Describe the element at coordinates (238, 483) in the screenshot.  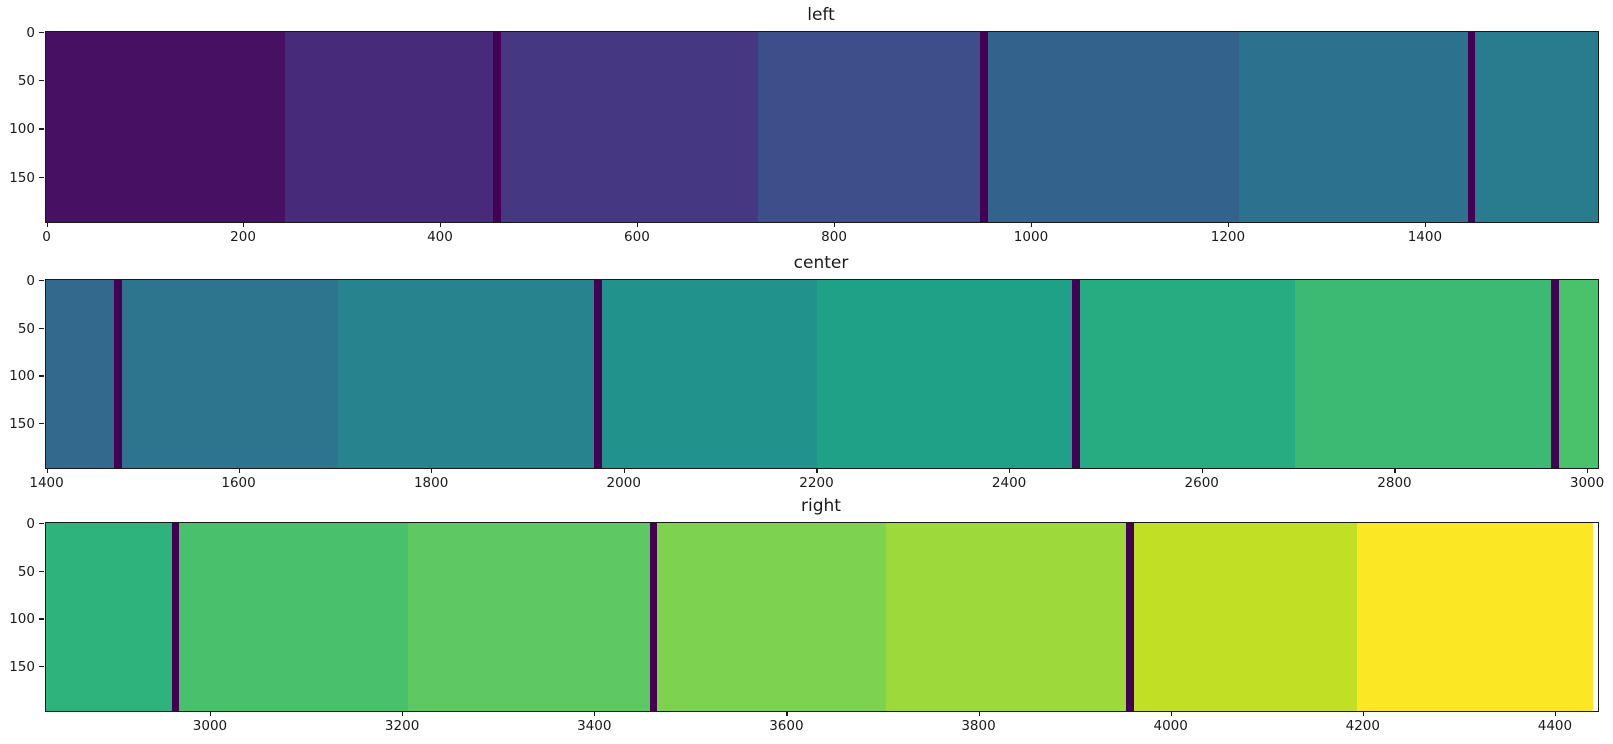
I see `x-tick-label: 1600` at that location.